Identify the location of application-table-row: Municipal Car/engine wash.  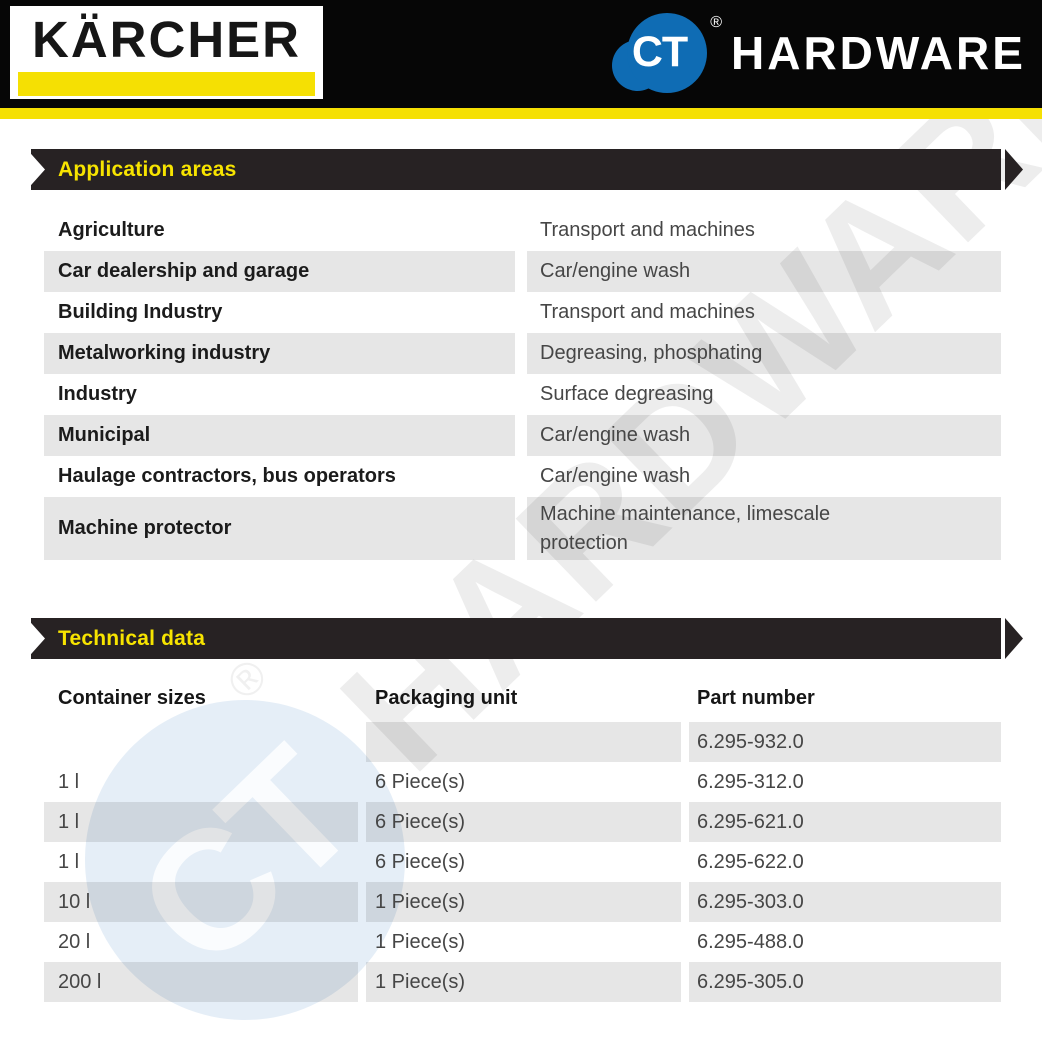
(522, 435).